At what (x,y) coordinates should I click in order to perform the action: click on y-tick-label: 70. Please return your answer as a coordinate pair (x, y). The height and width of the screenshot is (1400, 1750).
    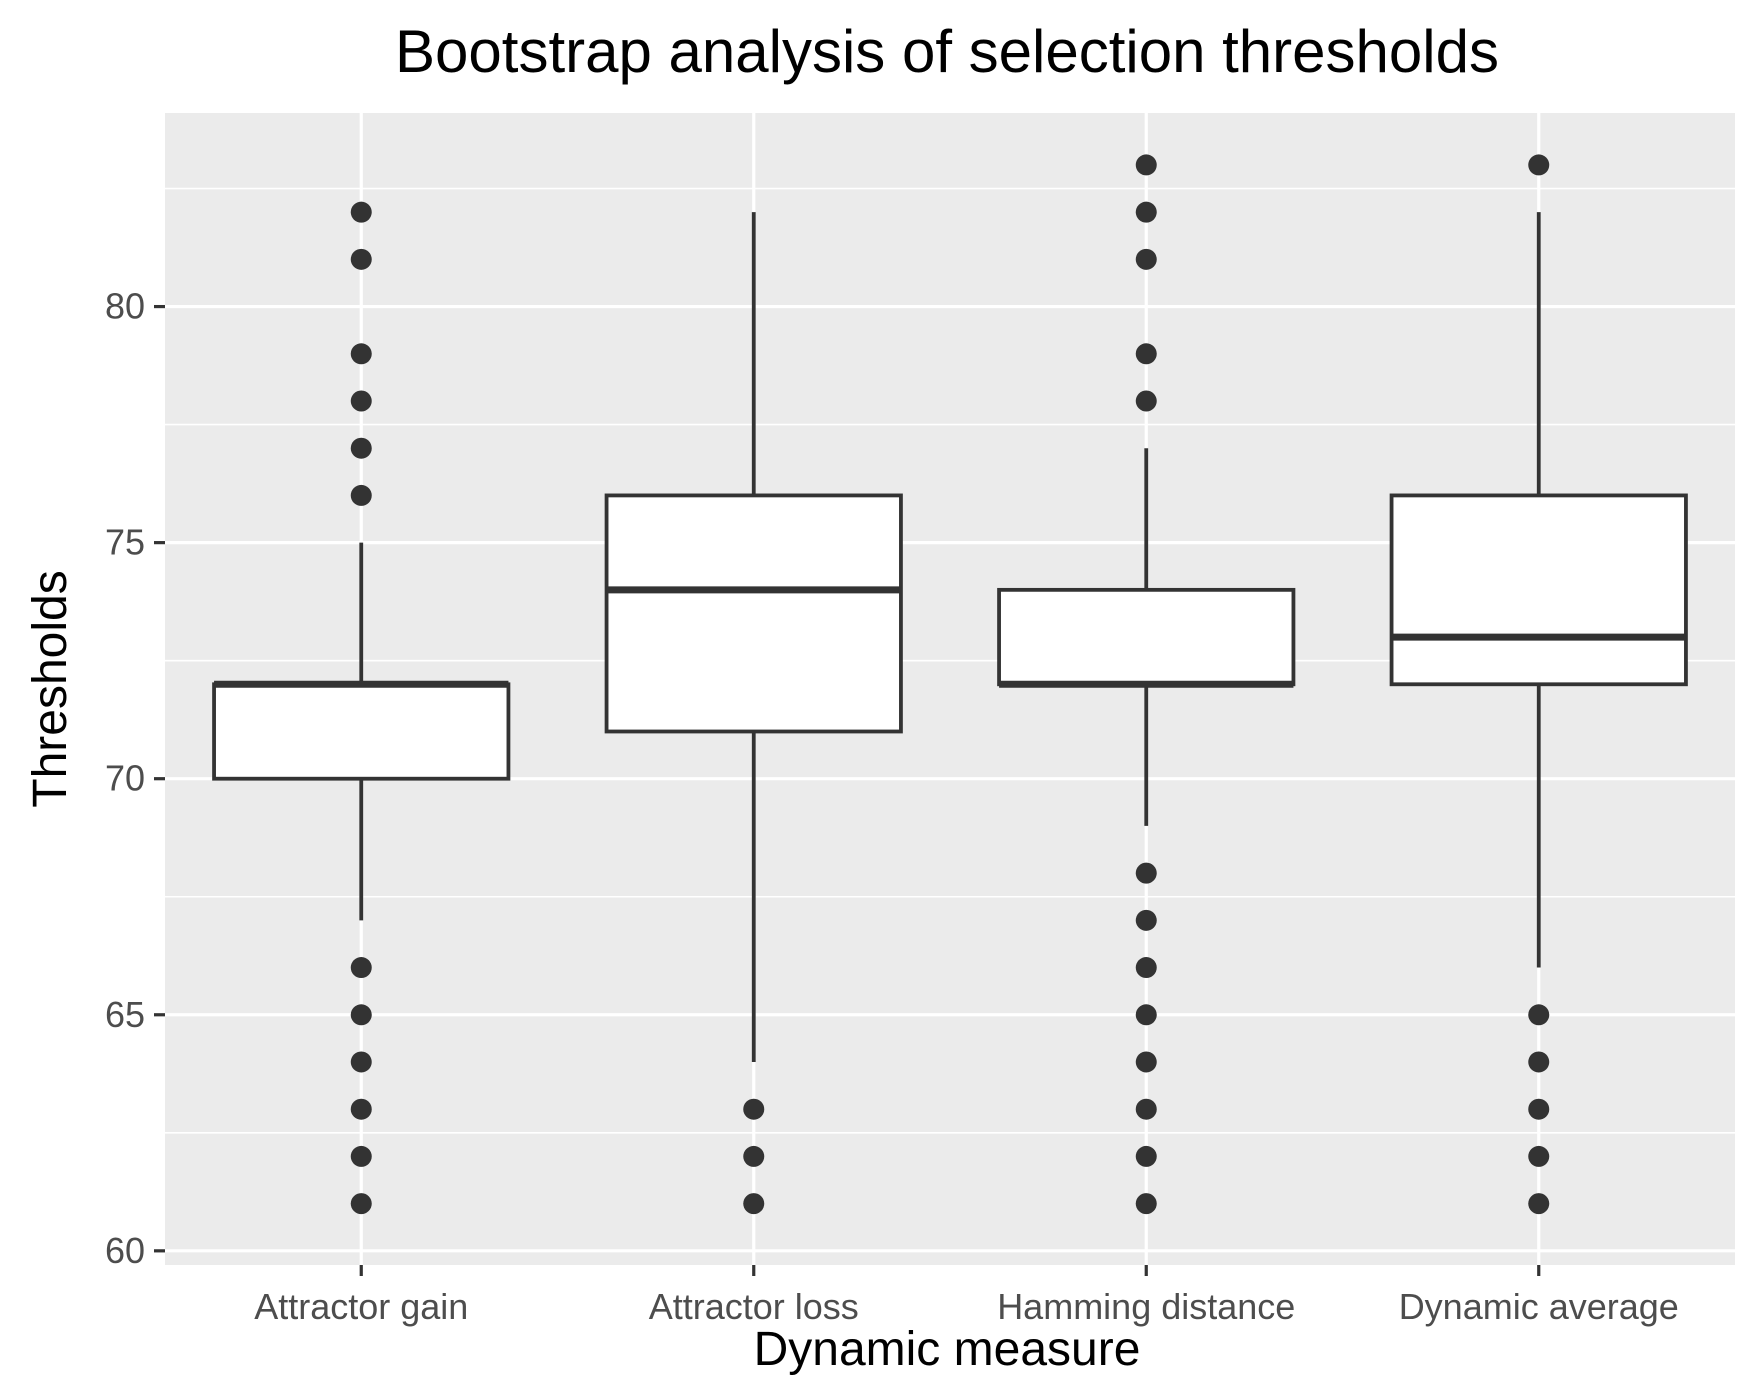
    Looking at the image, I should click on (125, 778).